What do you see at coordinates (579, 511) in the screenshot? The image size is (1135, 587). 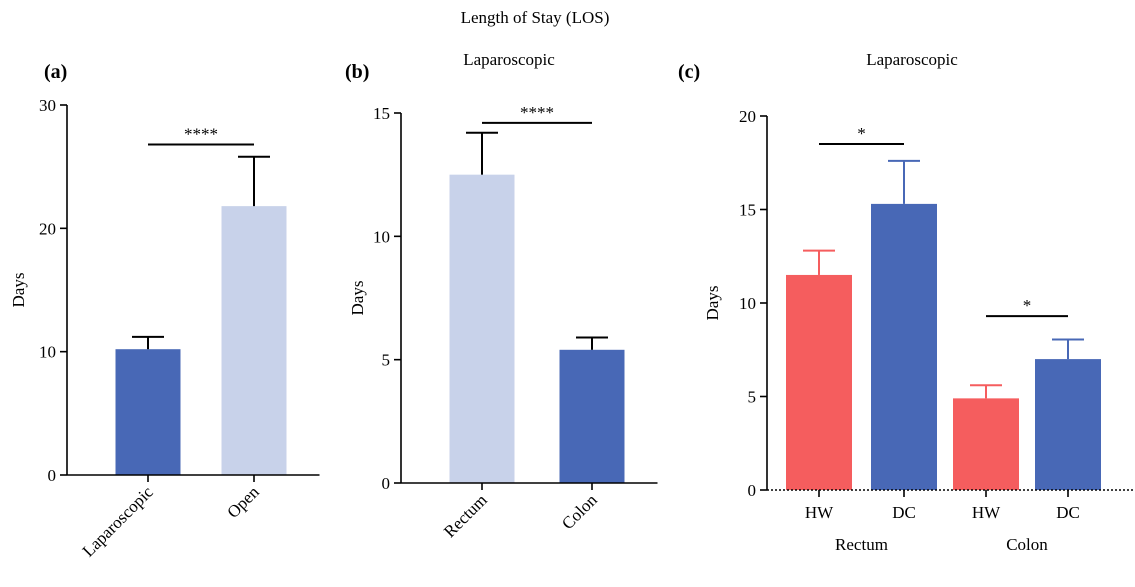 I see `x-tick-label: Colon` at bounding box center [579, 511].